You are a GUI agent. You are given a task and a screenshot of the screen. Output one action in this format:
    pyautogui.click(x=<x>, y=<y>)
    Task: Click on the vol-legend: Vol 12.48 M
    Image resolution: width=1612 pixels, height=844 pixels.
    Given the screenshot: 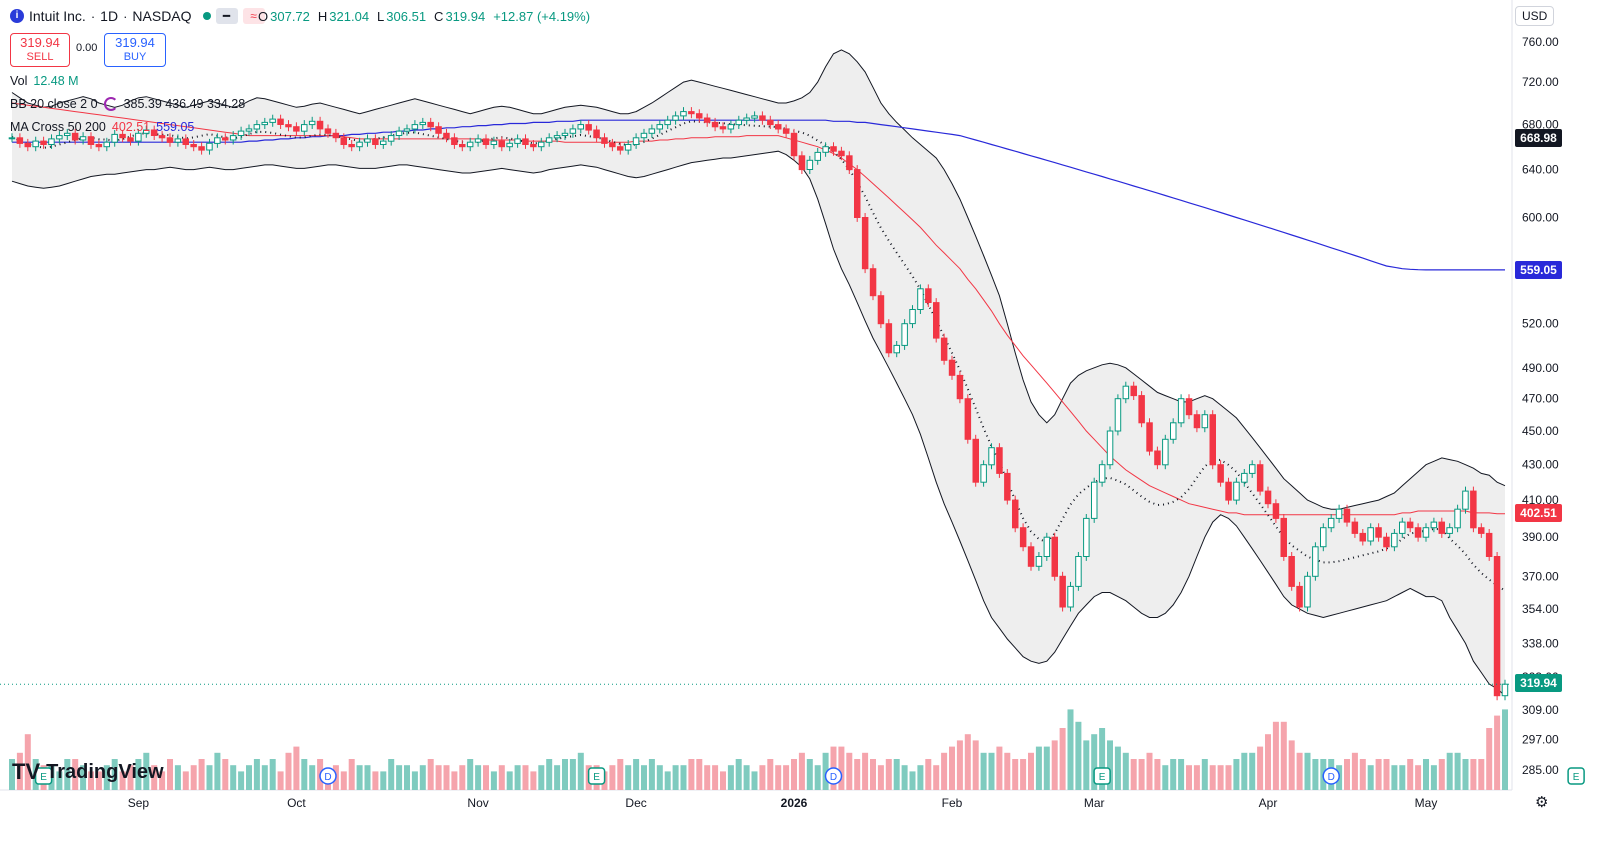 What is the action you would take?
    pyautogui.click(x=44, y=81)
    